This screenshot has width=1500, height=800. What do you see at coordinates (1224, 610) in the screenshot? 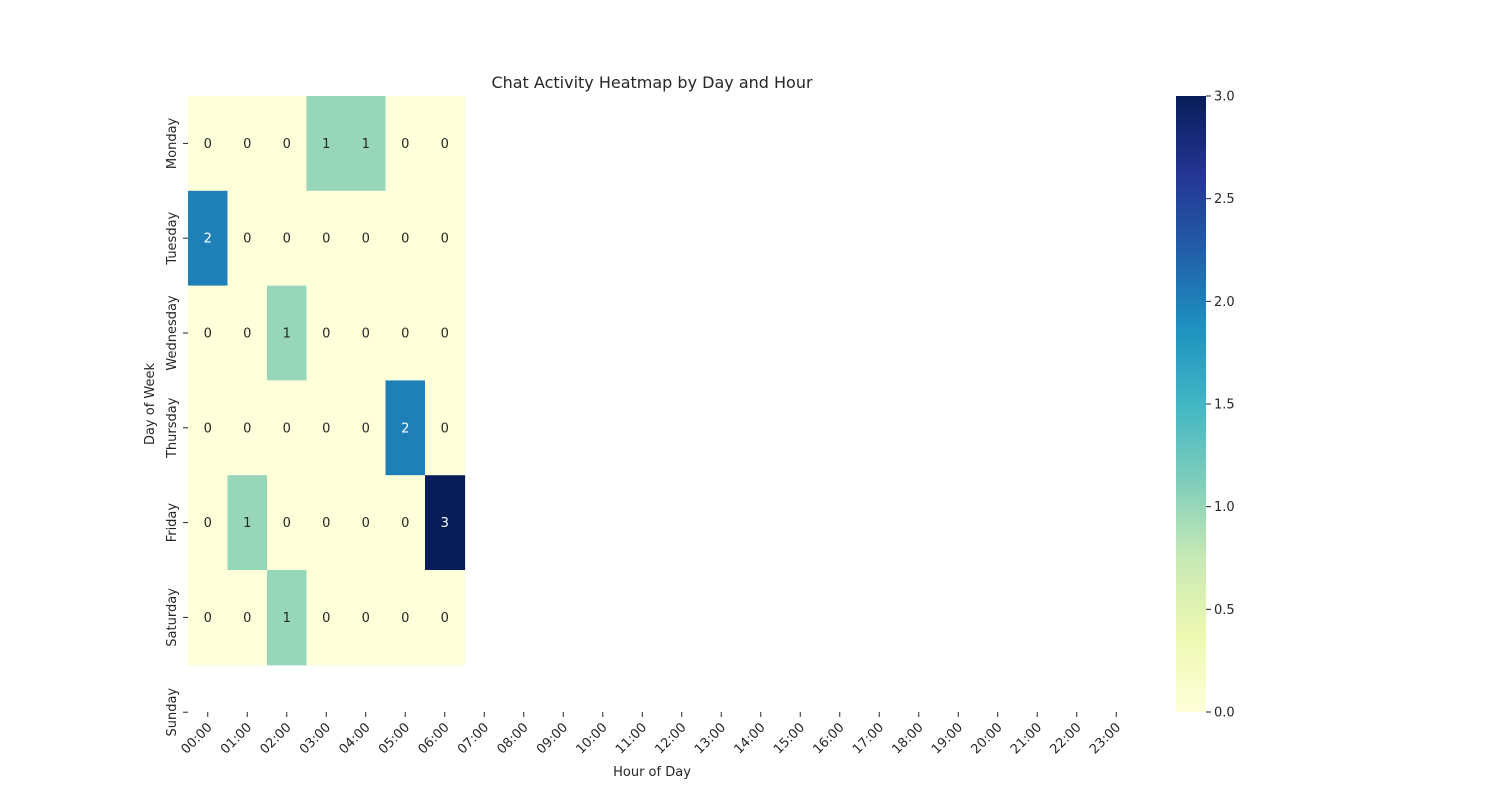
I see `colorbar-tick-label: 0.5` at bounding box center [1224, 610].